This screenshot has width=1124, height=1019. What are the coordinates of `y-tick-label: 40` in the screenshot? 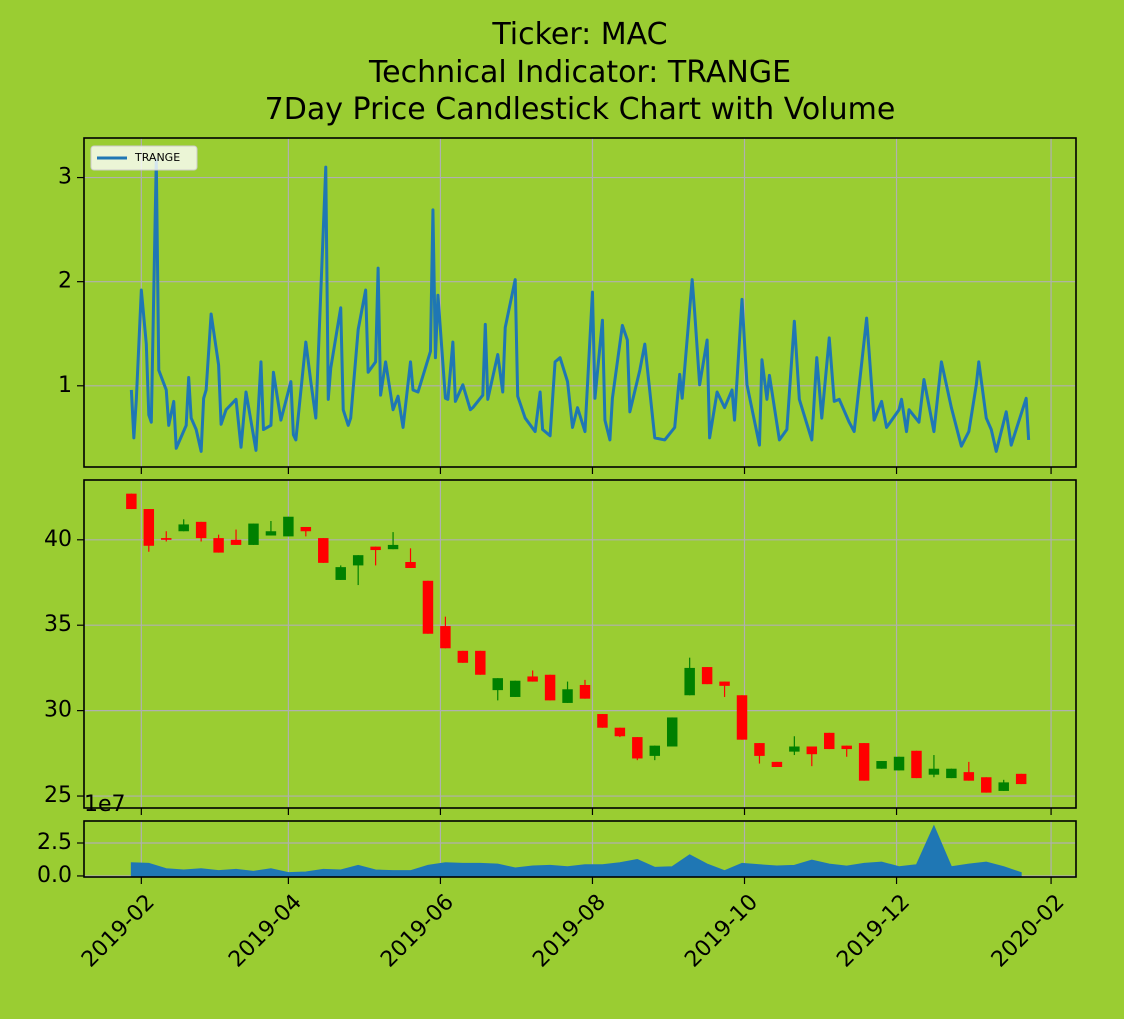 It's located at (58, 539).